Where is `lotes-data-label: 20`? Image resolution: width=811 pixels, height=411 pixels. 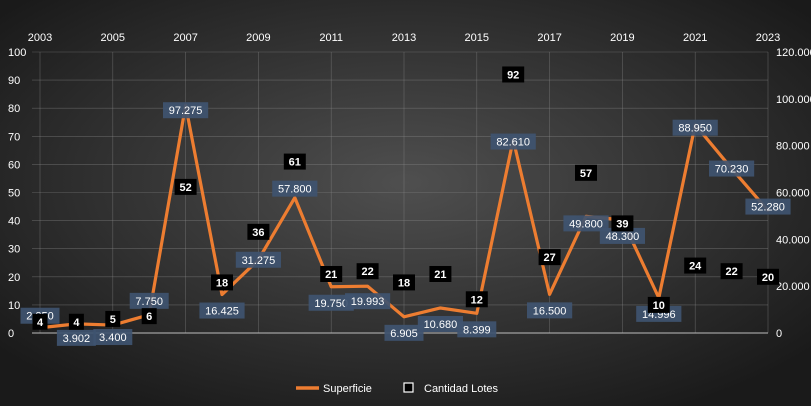 lotes-data-label: 20 is located at coordinates (768, 278).